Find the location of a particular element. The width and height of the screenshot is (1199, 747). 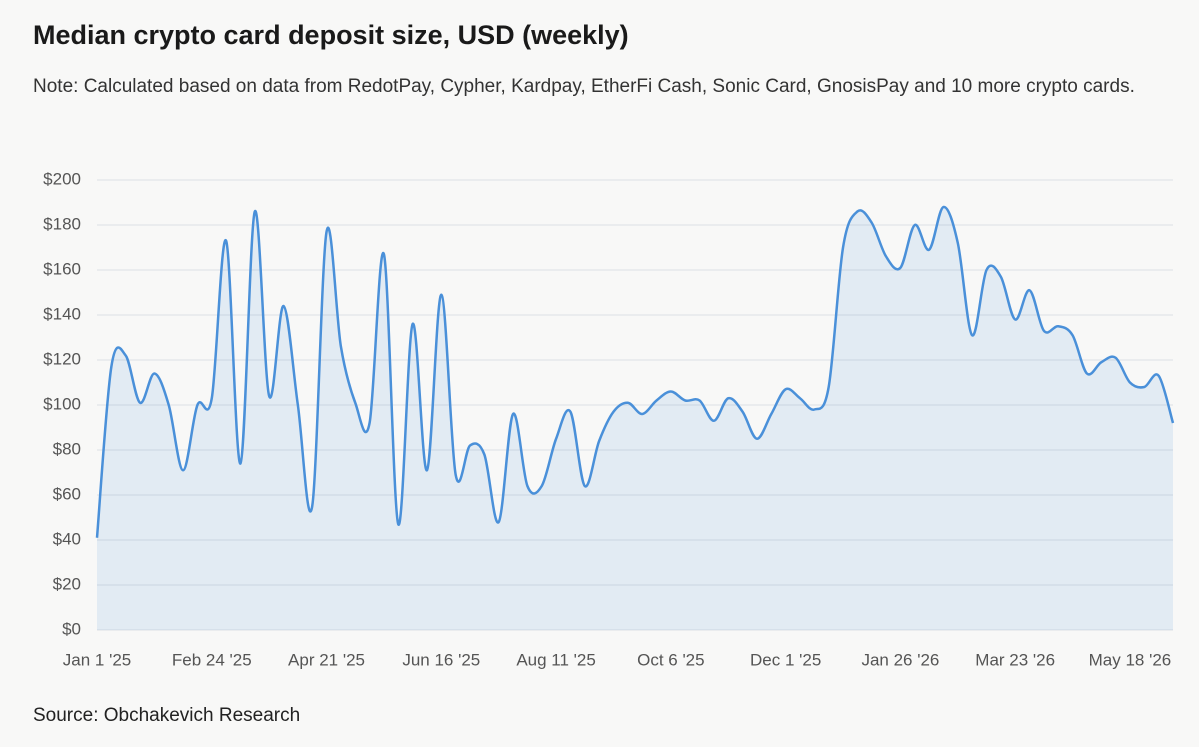

y-tick-label: $200 is located at coordinates (62, 178).